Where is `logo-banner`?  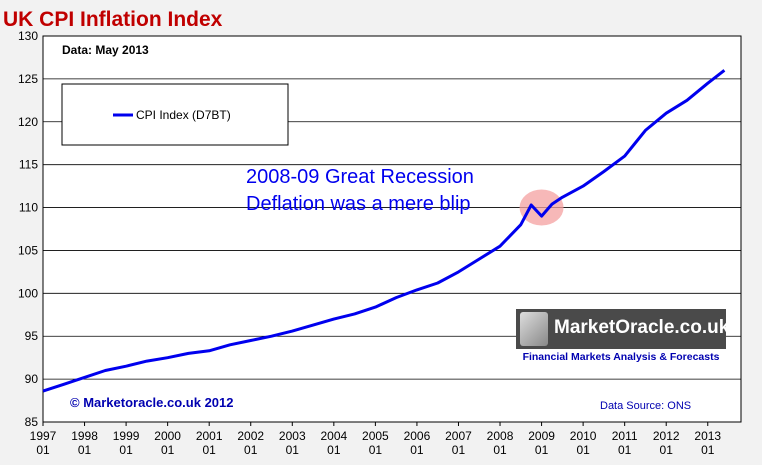
logo-banner is located at coordinates (621, 329).